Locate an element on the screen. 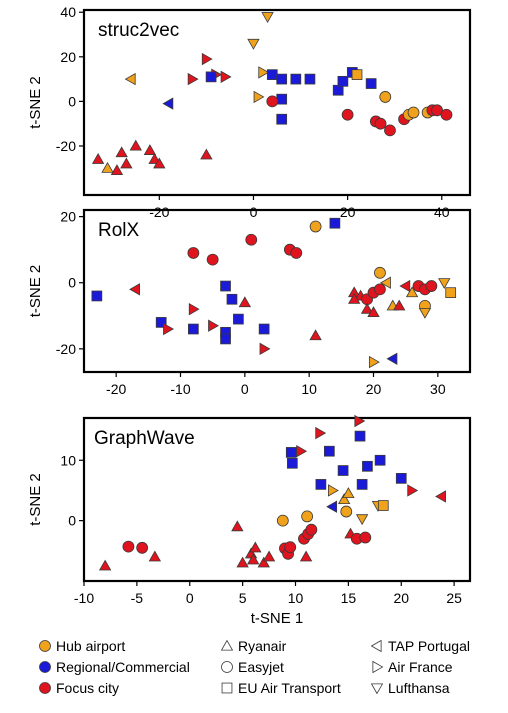  panel-title: GraphWave is located at coordinates (144, 438).